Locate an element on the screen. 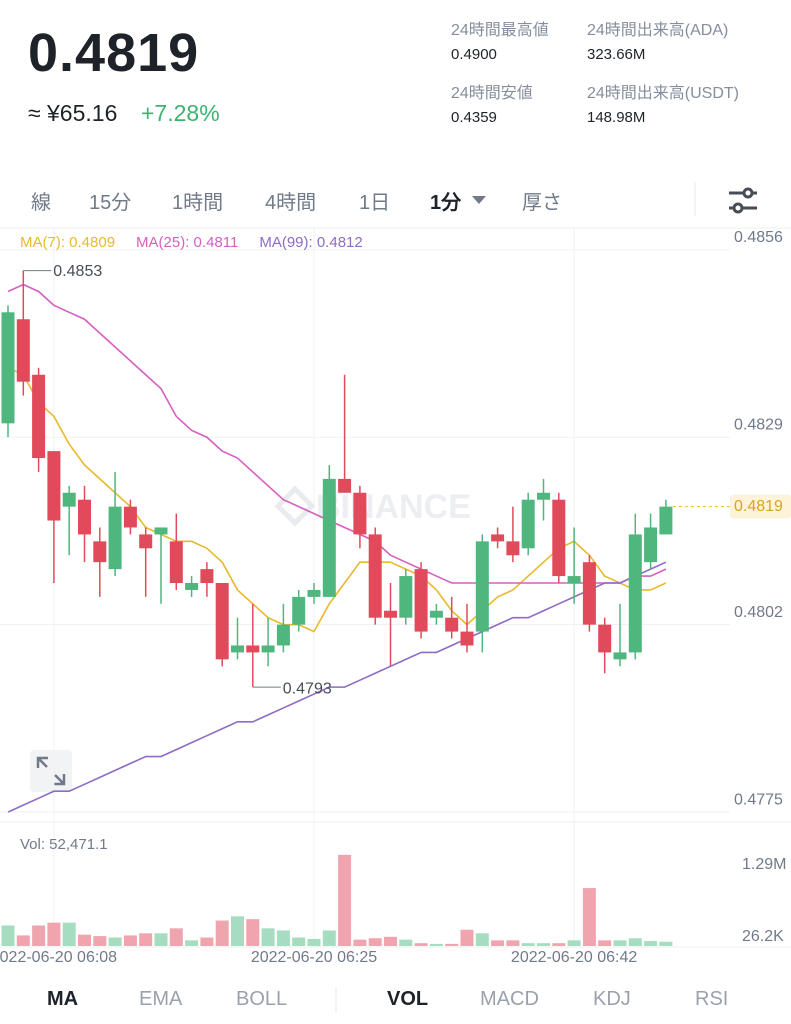 The height and width of the screenshot is (1024, 791). indicator-tab: BOLL is located at coordinates (262, 999).